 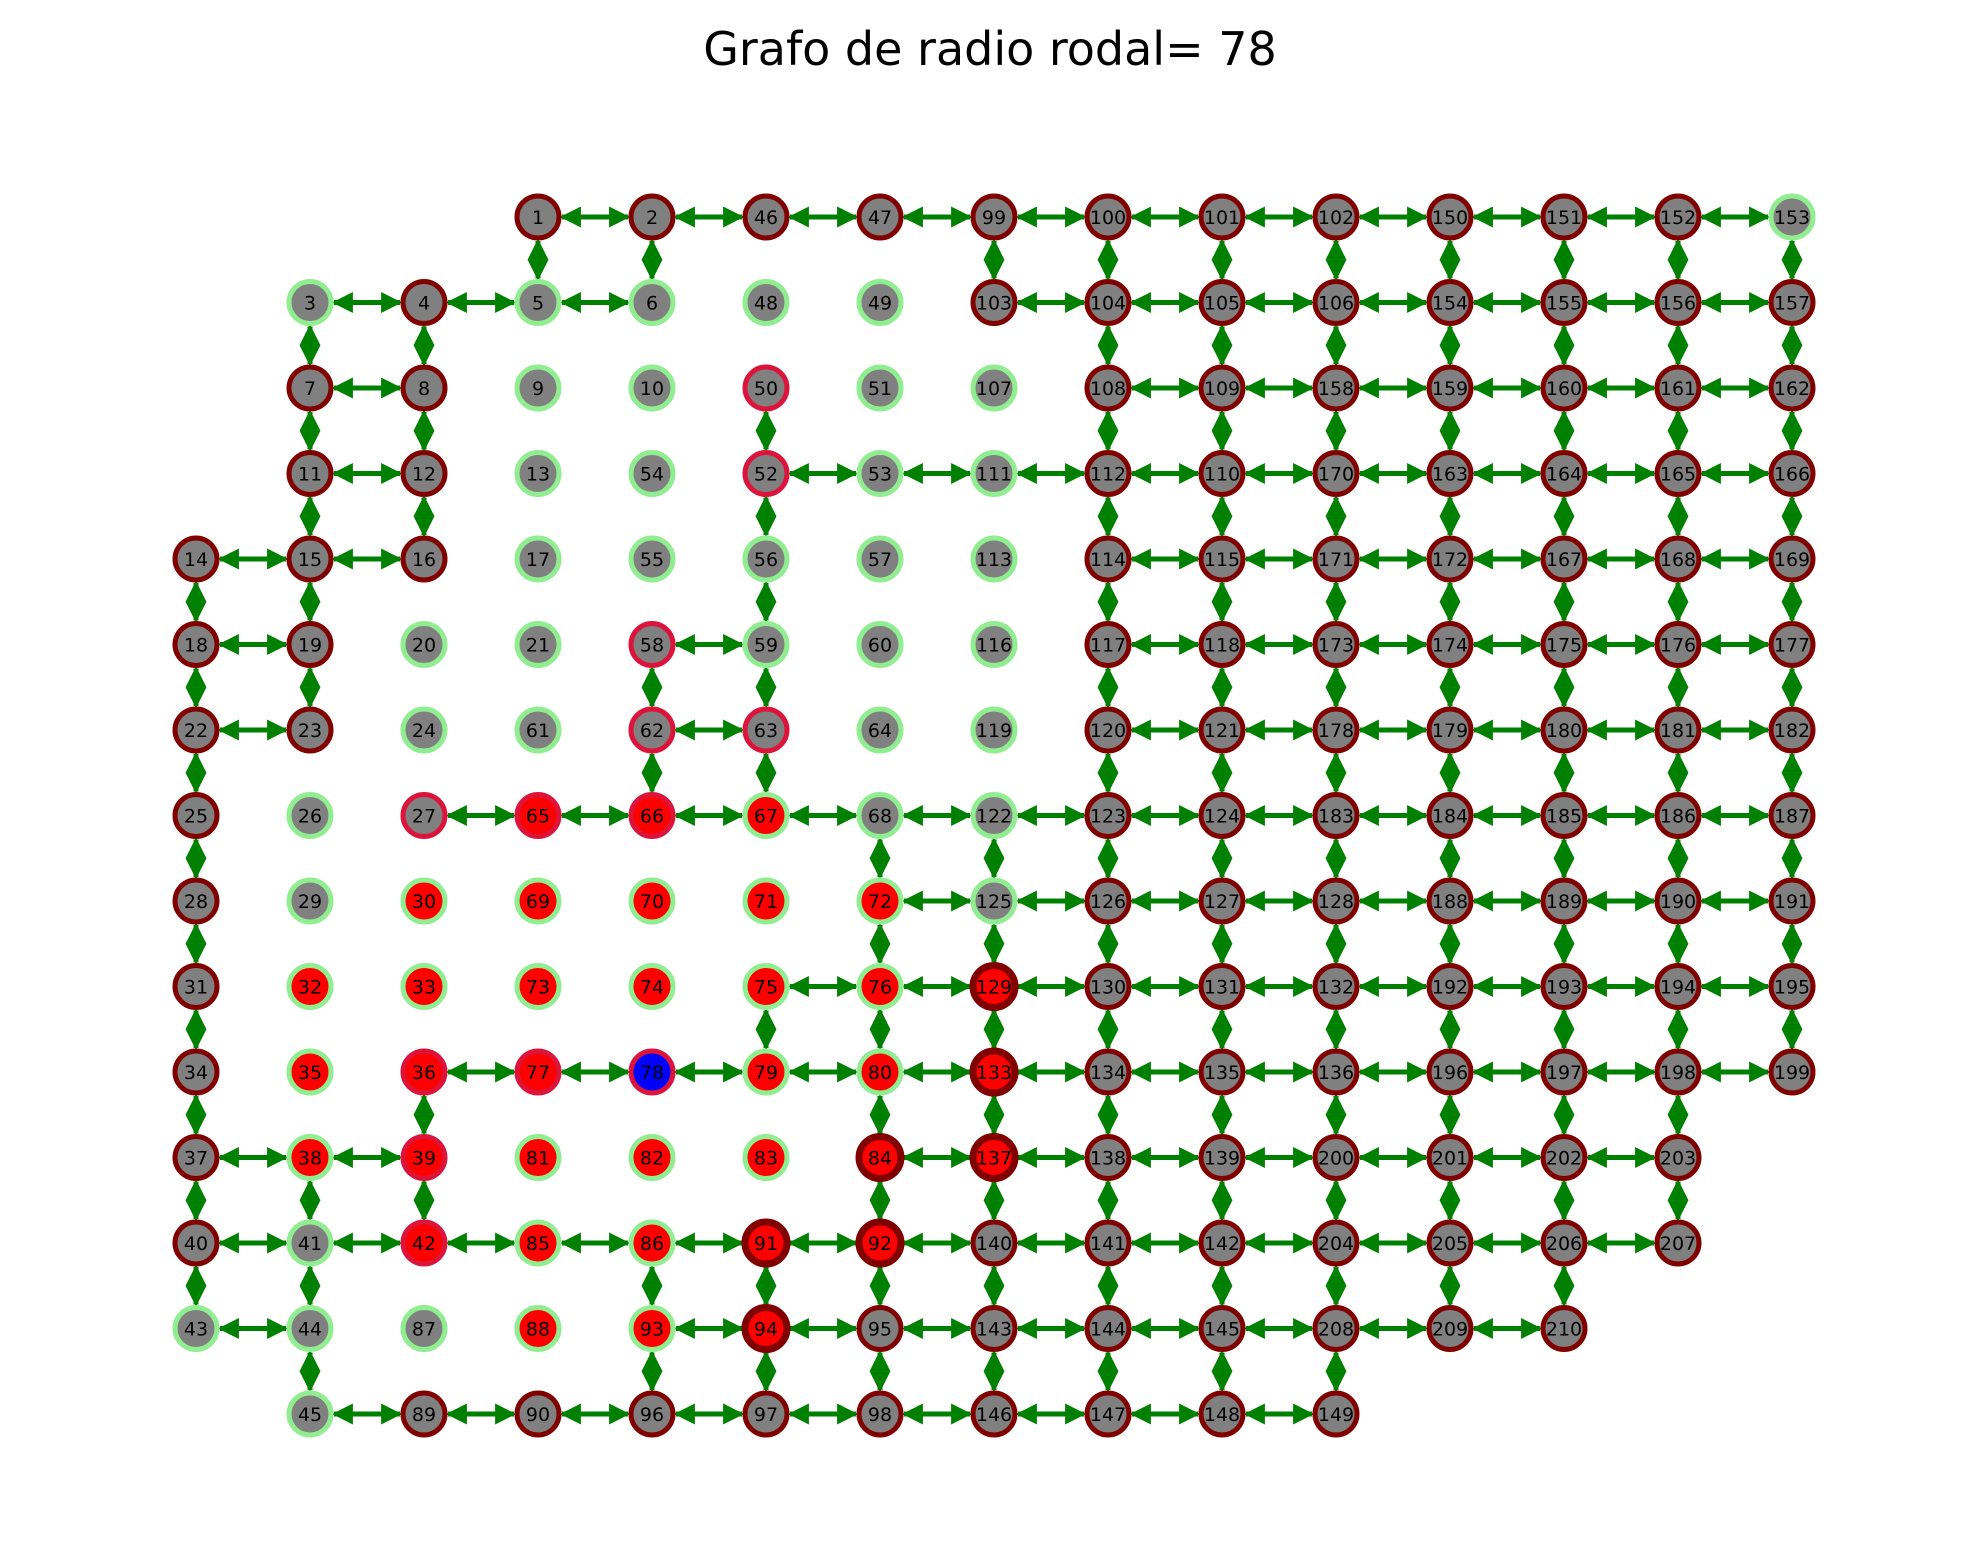 What do you see at coordinates (1222, 1244) in the screenshot?
I see `node-label: 142` at bounding box center [1222, 1244].